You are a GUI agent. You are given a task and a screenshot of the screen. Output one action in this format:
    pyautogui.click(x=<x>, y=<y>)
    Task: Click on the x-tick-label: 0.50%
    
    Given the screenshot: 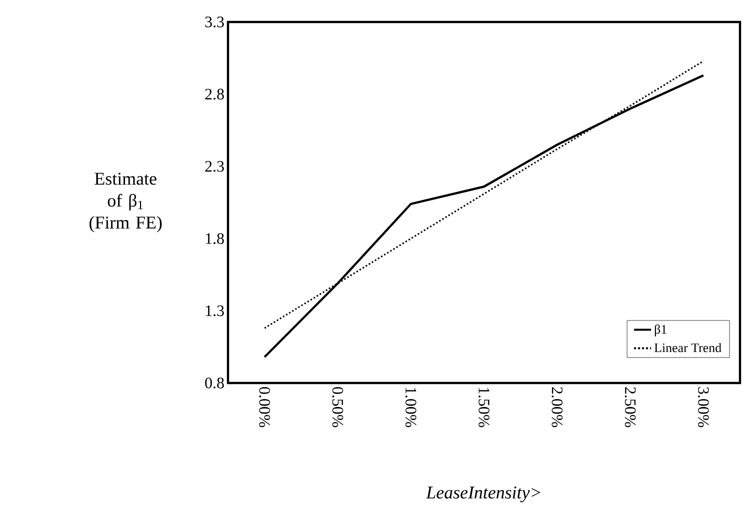 What is the action you would take?
    pyautogui.click(x=338, y=407)
    